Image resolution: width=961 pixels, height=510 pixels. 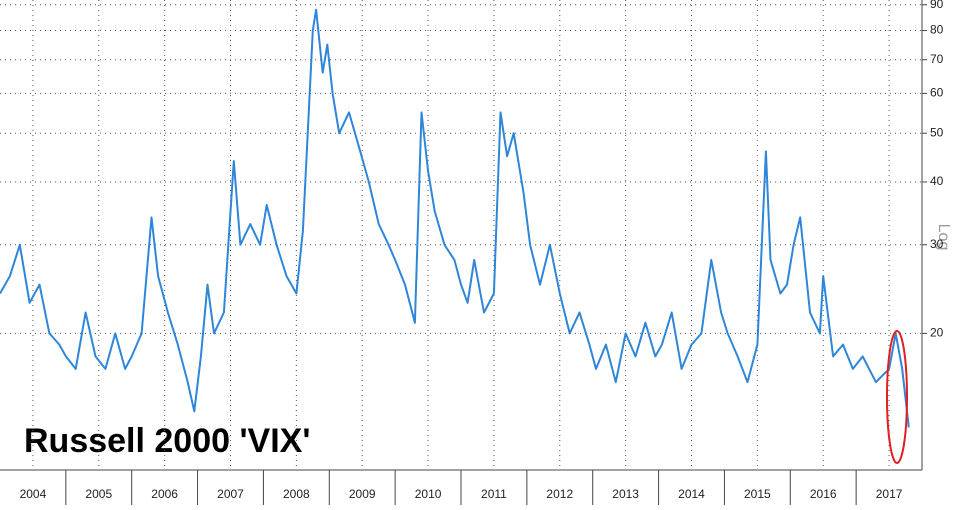 I want to click on x-tick-label: 2012, so click(x=559, y=494).